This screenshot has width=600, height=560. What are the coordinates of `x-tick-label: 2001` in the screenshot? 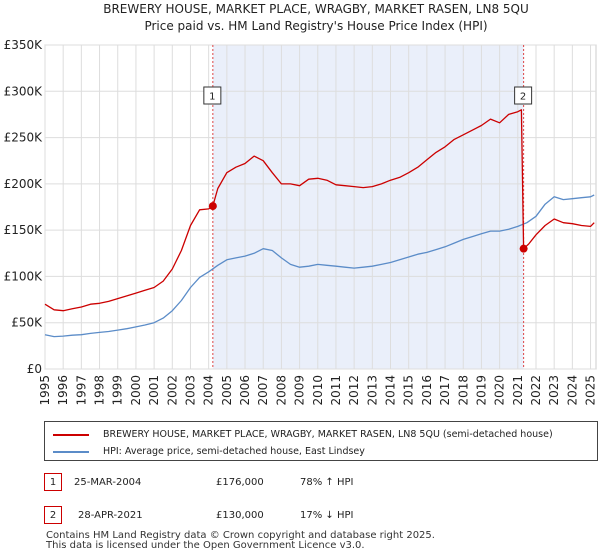 It's located at (154, 390).